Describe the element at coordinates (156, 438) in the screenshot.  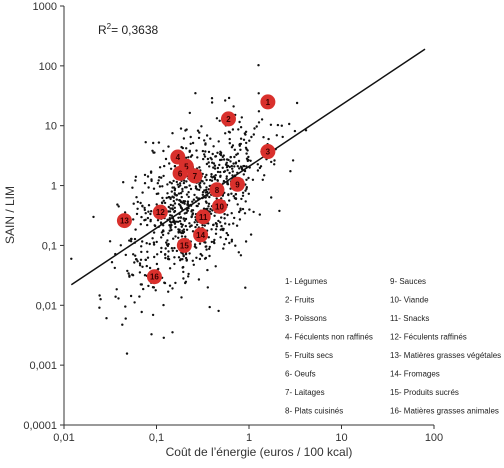
I see `x-tick-label: 0,1` at that location.